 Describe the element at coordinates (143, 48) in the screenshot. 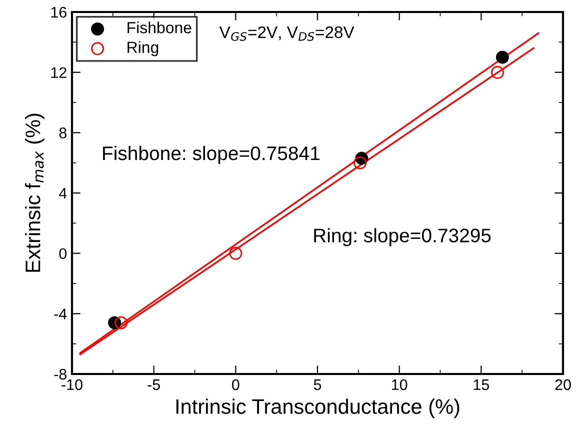

I see `legend-label: Ring` at that location.